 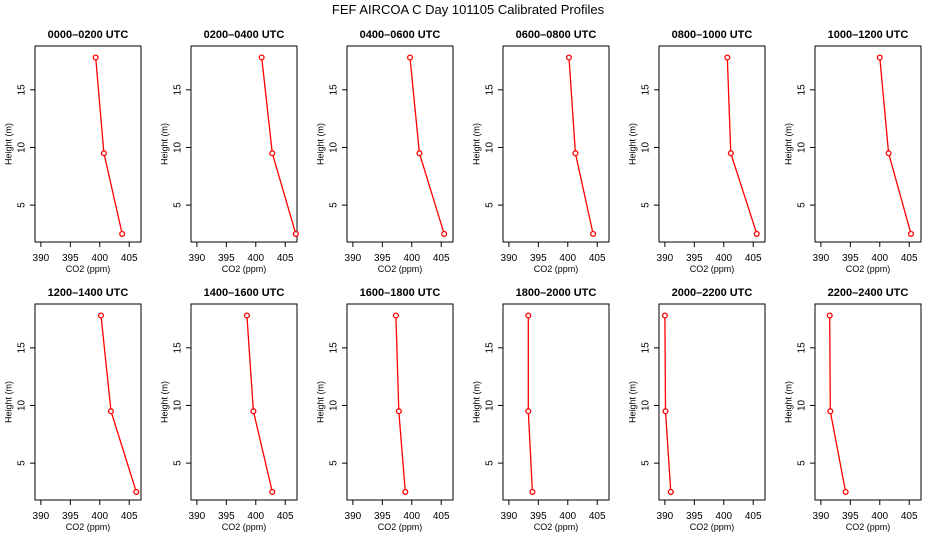 I want to click on panel-title: 0800–1000 UTC, so click(x=712, y=35).